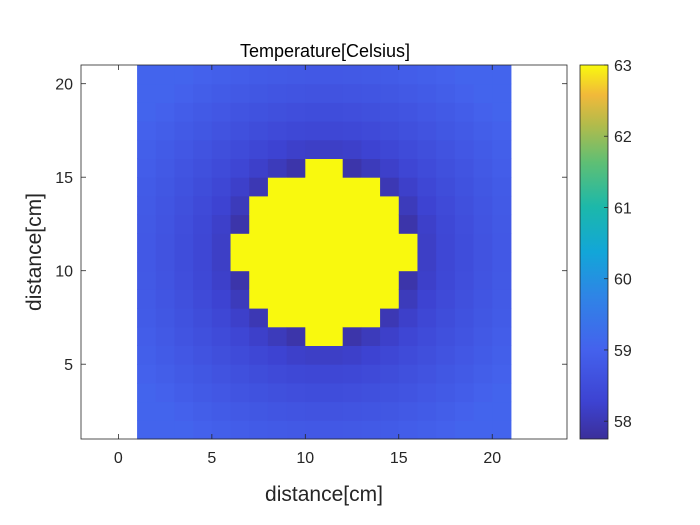  Describe the element at coordinates (64, 272) in the screenshot. I see `y-tick-label: 10` at that location.